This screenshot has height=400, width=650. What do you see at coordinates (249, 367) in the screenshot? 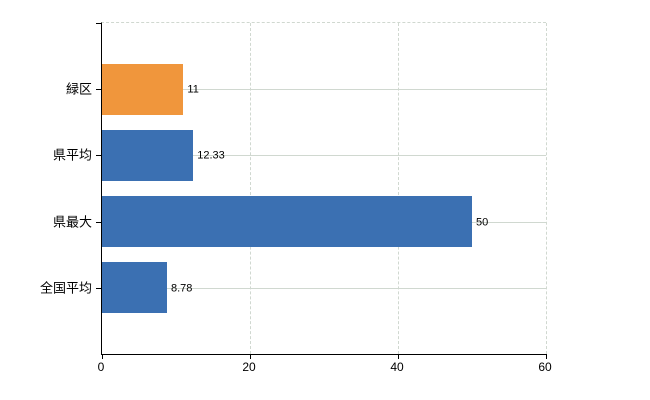
I see `x-tick-label: 20` at bounding box center [249, 367].